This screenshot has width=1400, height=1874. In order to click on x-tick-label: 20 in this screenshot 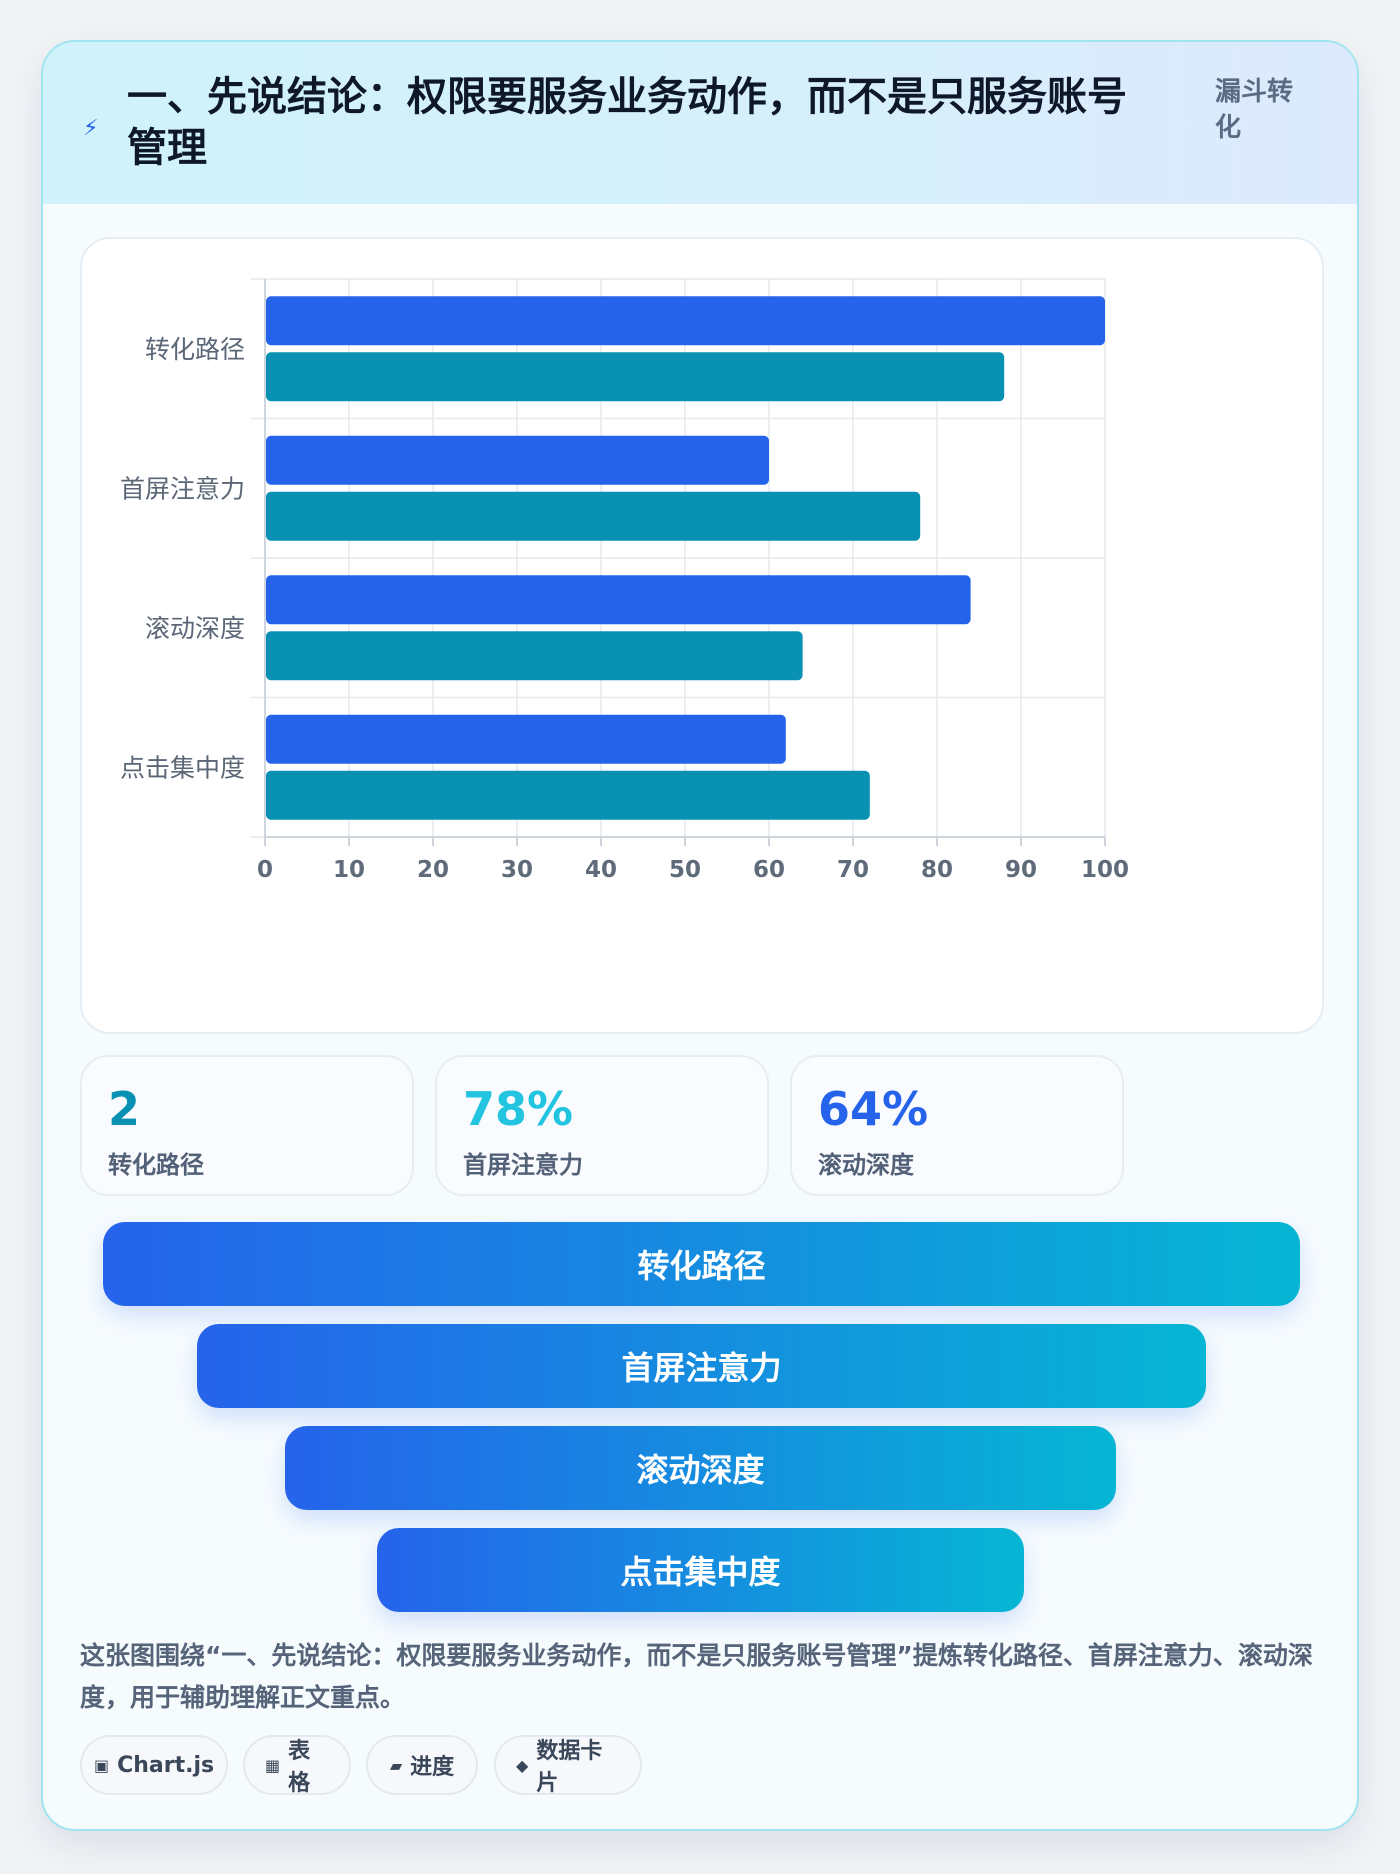, I will do `click(433, 870)`.